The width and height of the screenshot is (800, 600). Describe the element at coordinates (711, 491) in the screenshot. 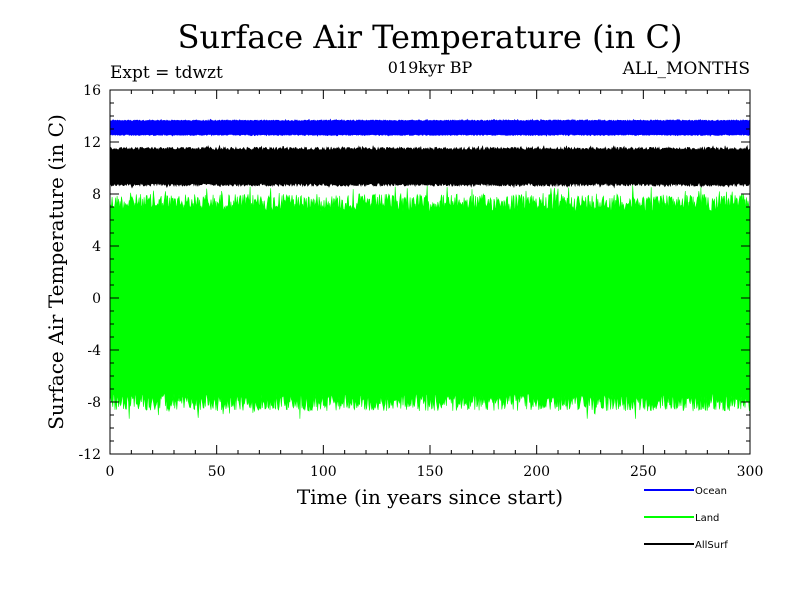

I see `legend-label-ocean: Ocean` at that location.